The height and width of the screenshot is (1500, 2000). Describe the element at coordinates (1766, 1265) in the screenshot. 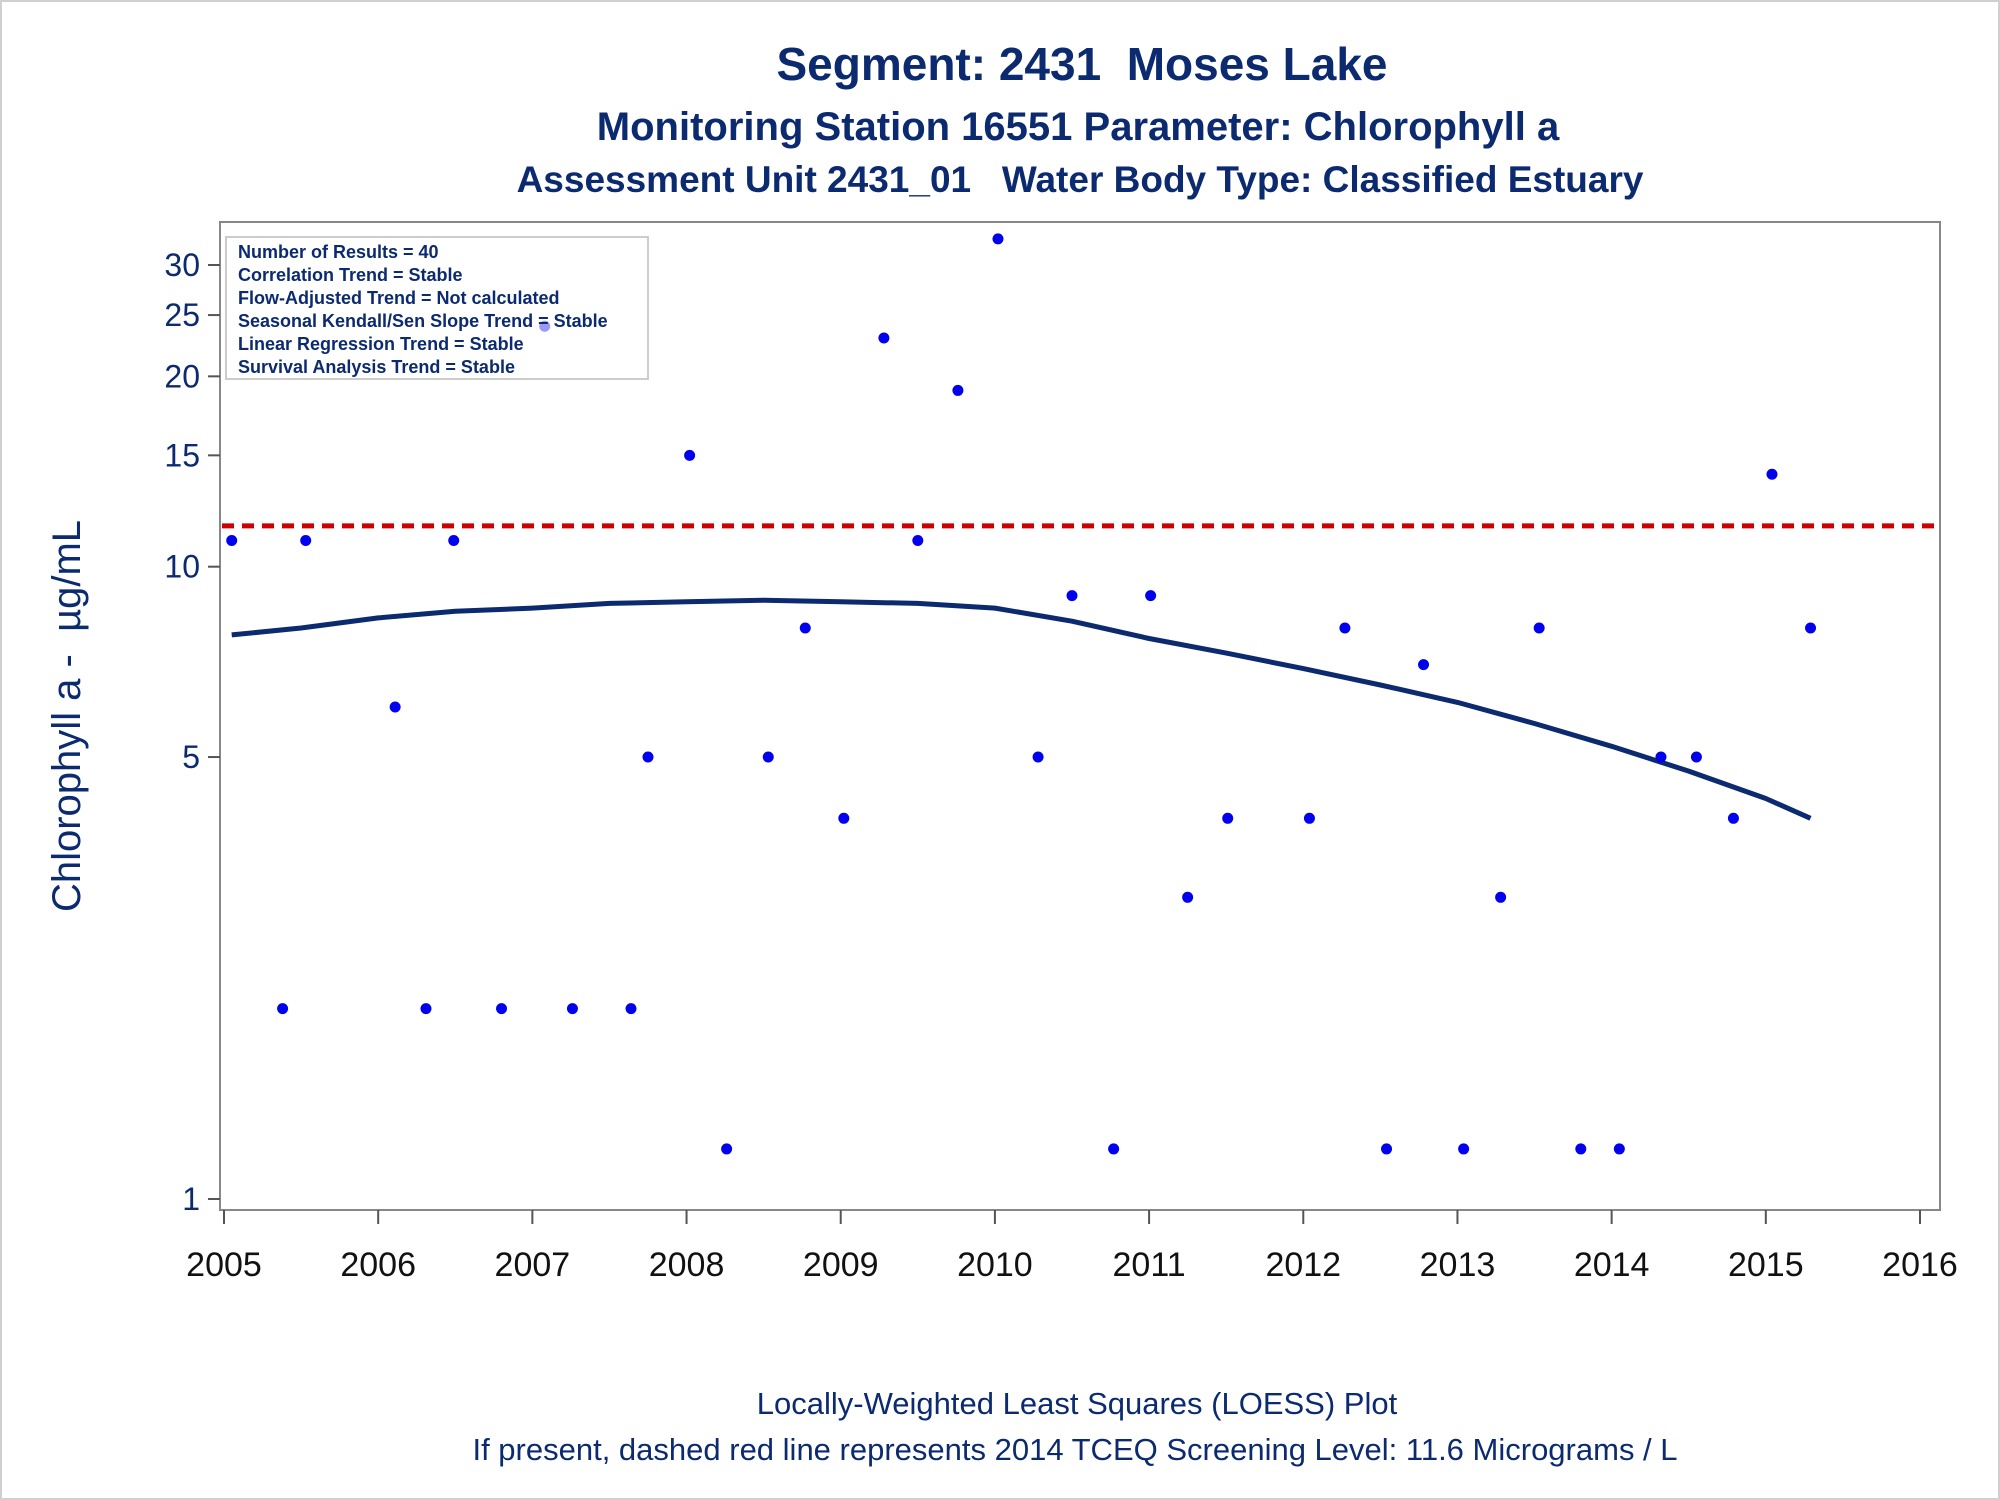

I see `x-tick-label: 2015` at that location.